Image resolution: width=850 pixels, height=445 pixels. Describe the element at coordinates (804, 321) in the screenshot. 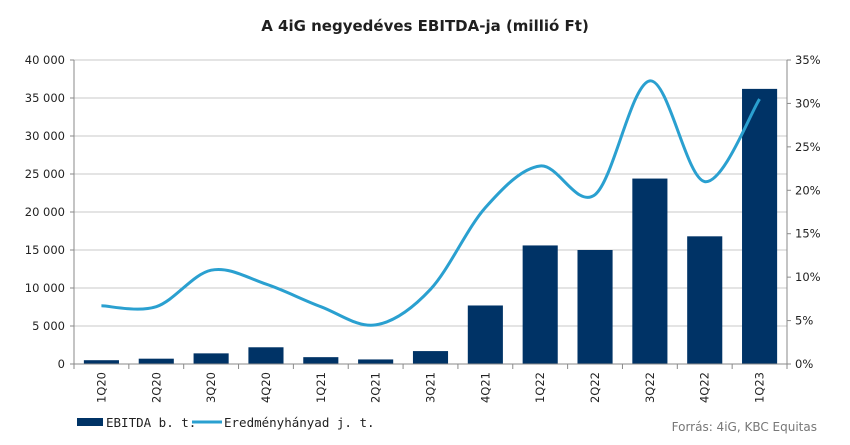

I see `y-right-tick-label: 5%` at that location.